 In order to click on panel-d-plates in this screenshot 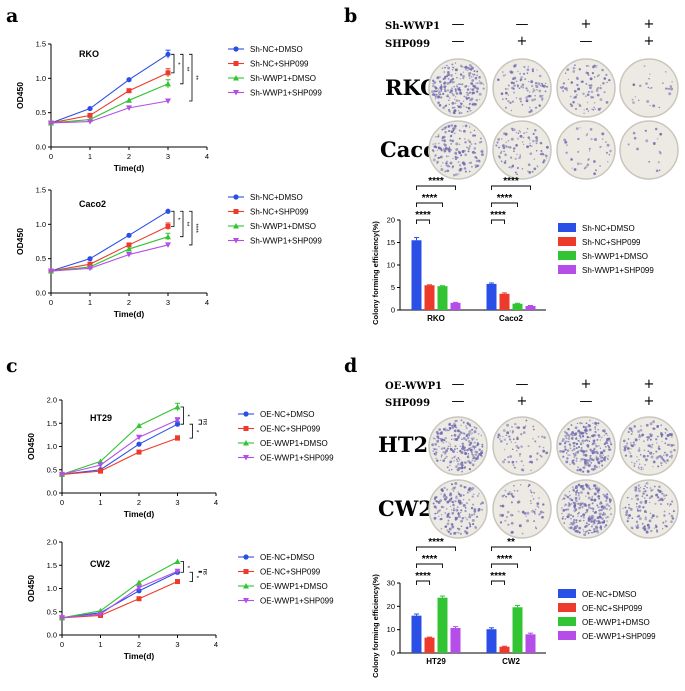, I will do `click(553, 477)`.